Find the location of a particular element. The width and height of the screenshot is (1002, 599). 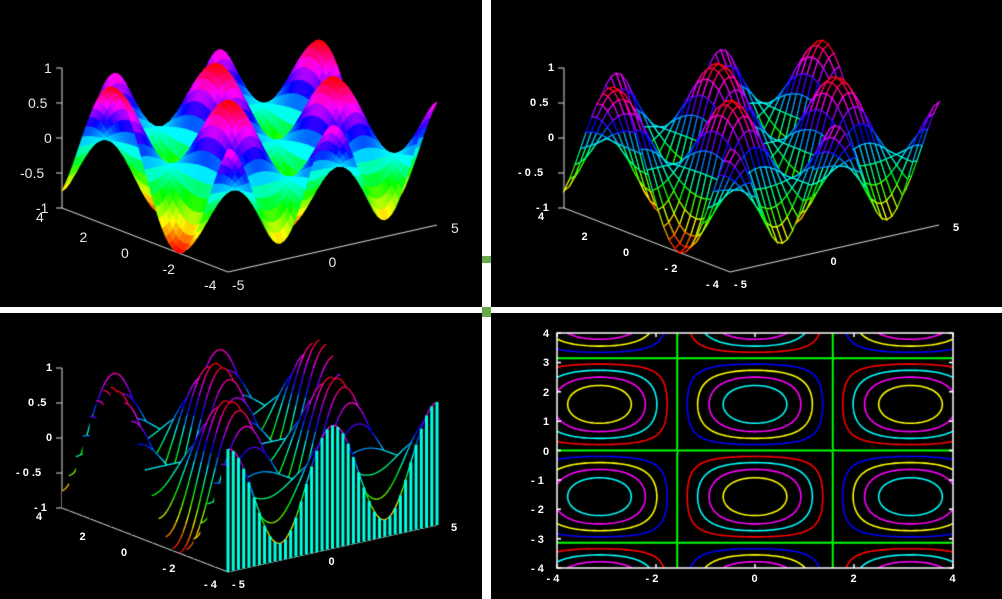

tick-label: - 3 is located at coordinates (537, 539).